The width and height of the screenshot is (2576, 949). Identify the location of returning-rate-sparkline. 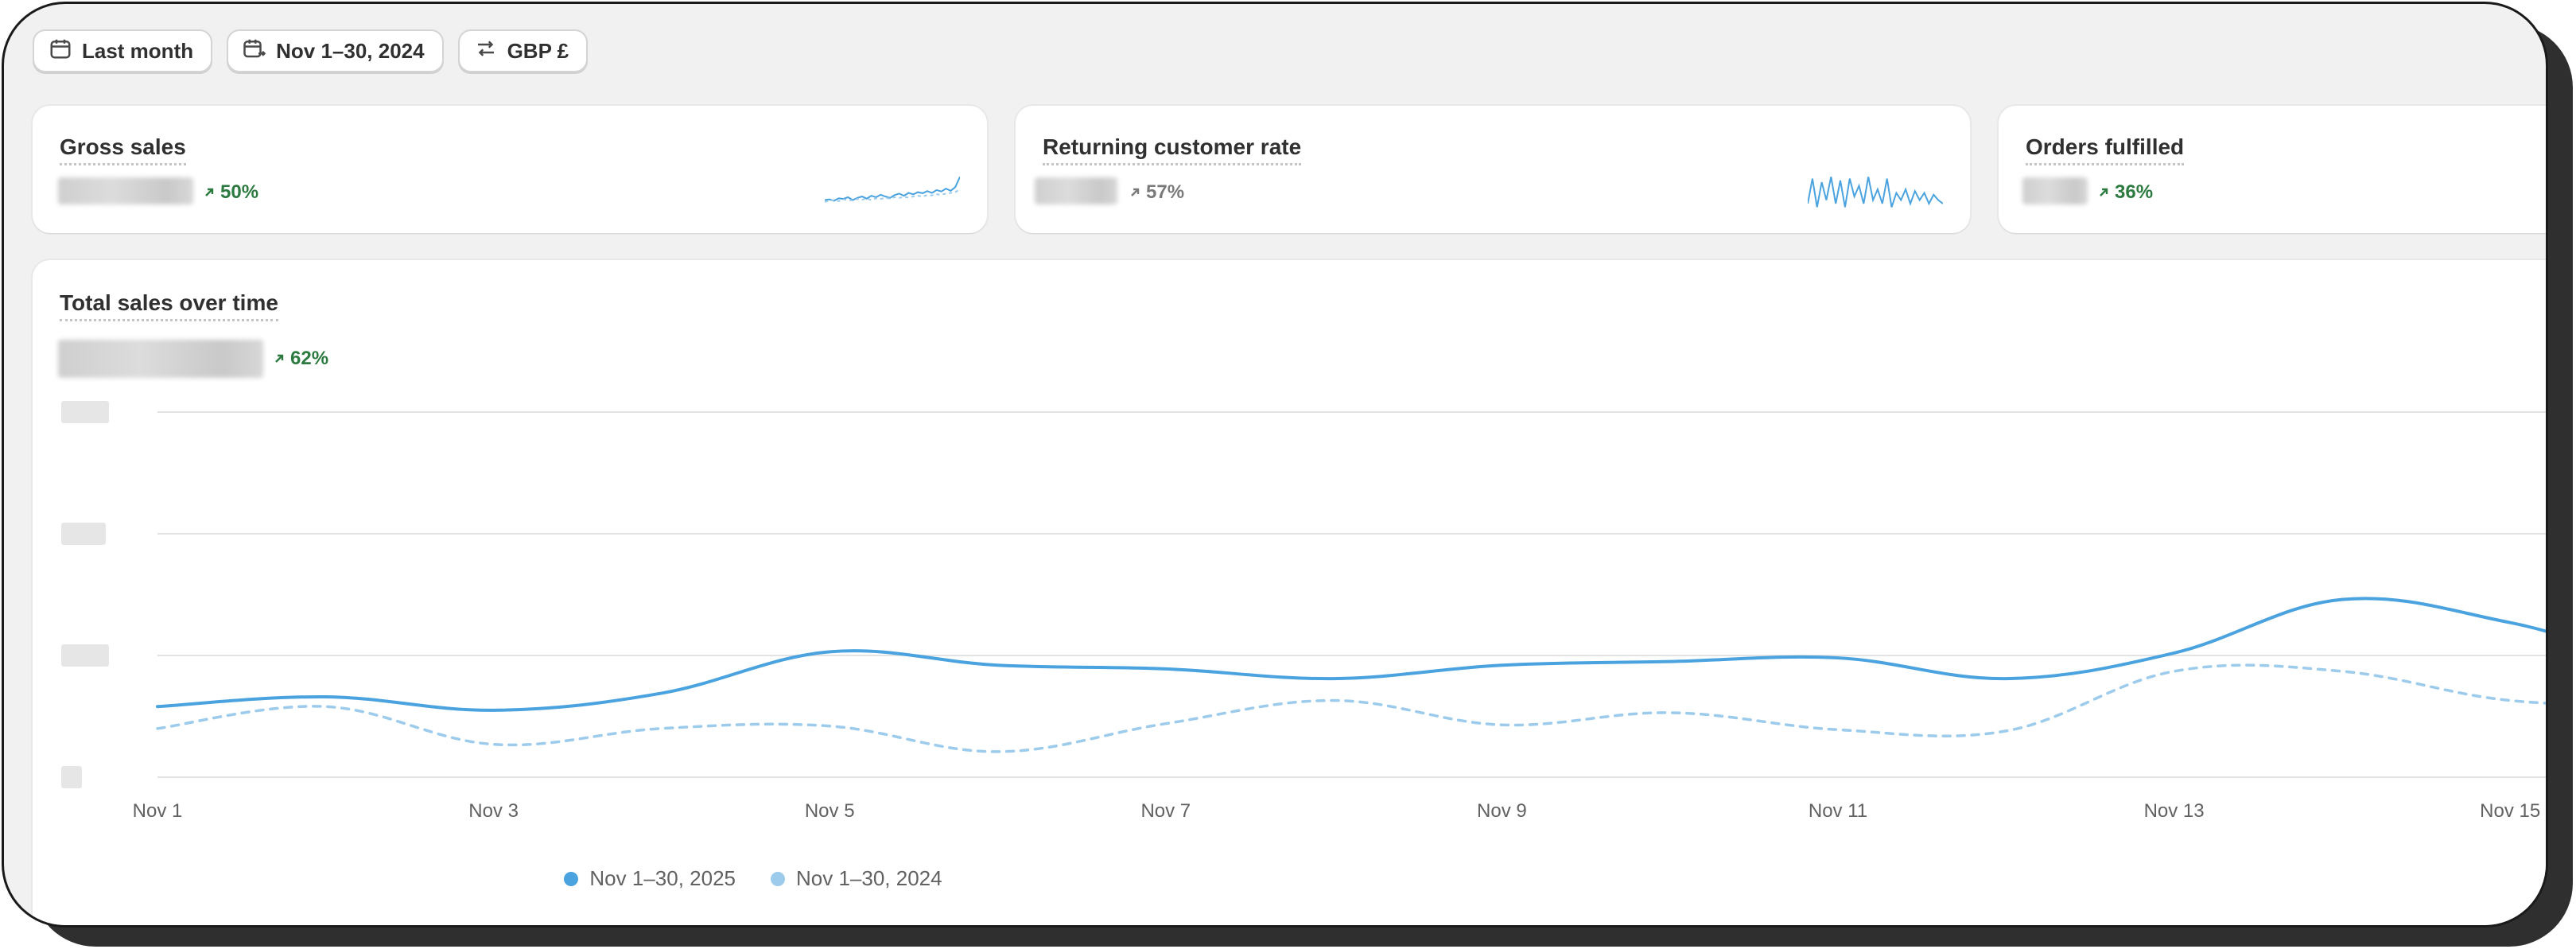
(1875, 192).